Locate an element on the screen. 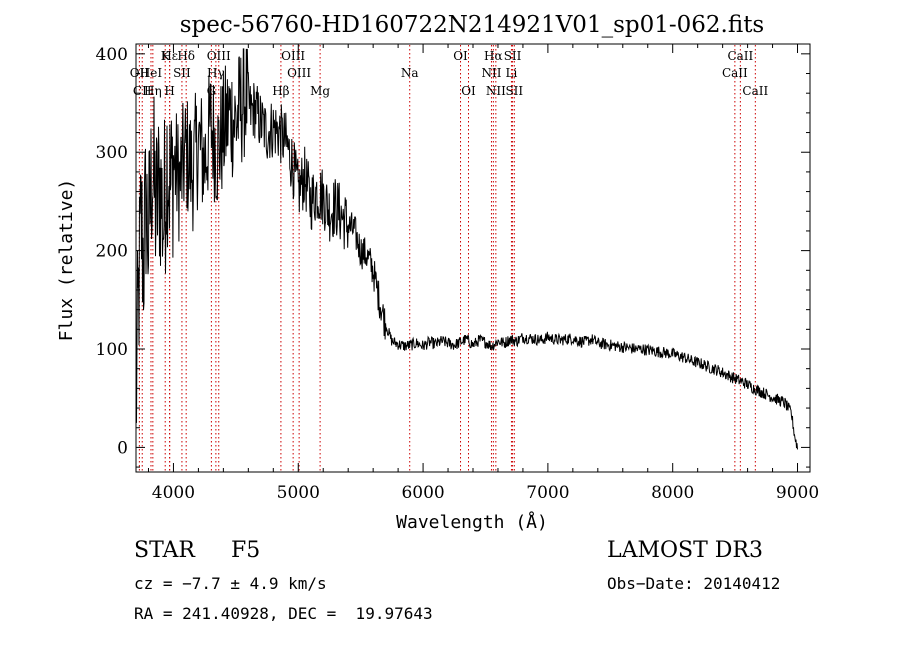  x-tick-label: 6000 is located at coordinates (422, 493).